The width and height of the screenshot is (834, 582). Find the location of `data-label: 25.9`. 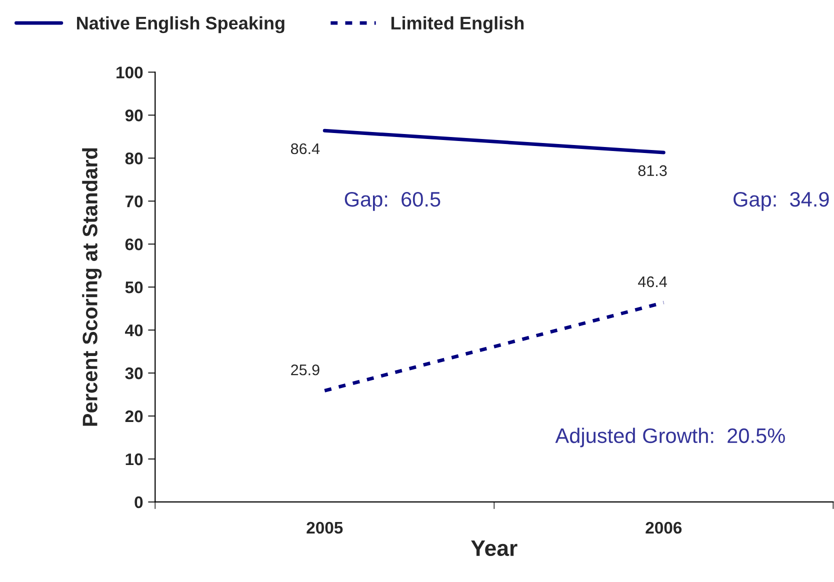

data-label: 25.9 is located at coordinates (305, 370).